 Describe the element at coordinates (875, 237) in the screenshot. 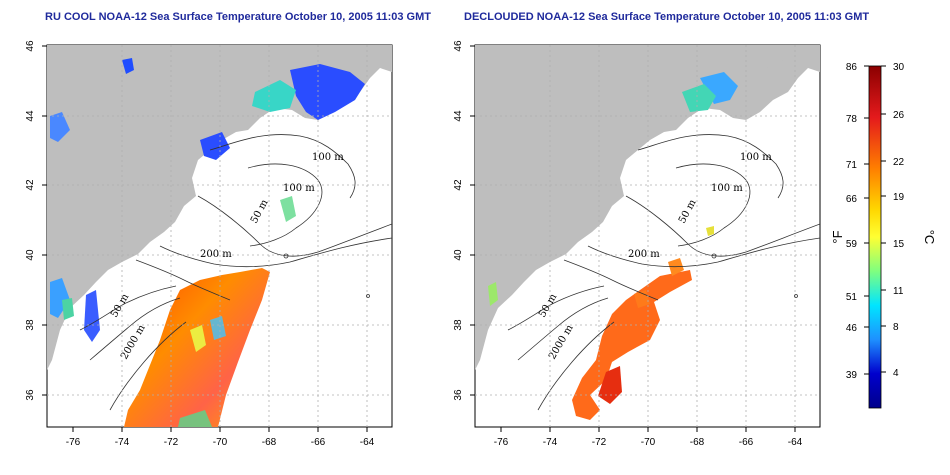

I see `colorbar-gradient` at that location.